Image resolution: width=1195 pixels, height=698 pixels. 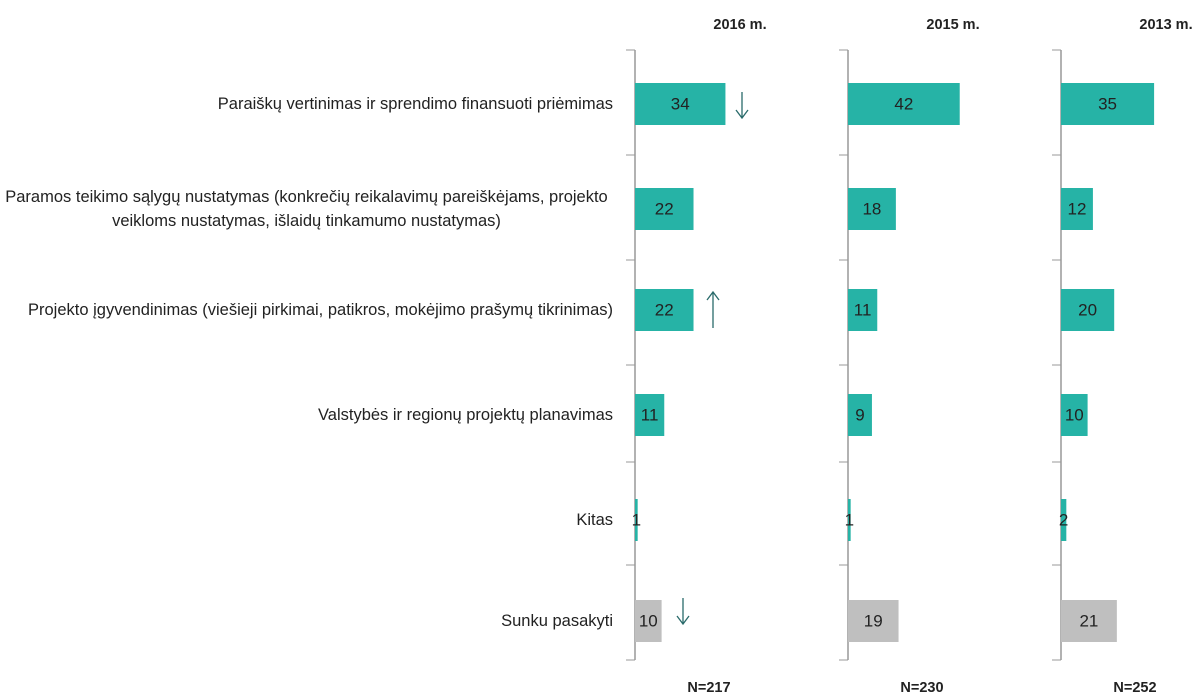 I want to click on category-text: Valstybės ir regionų projektų planavimas, so click(x=465, y=415).